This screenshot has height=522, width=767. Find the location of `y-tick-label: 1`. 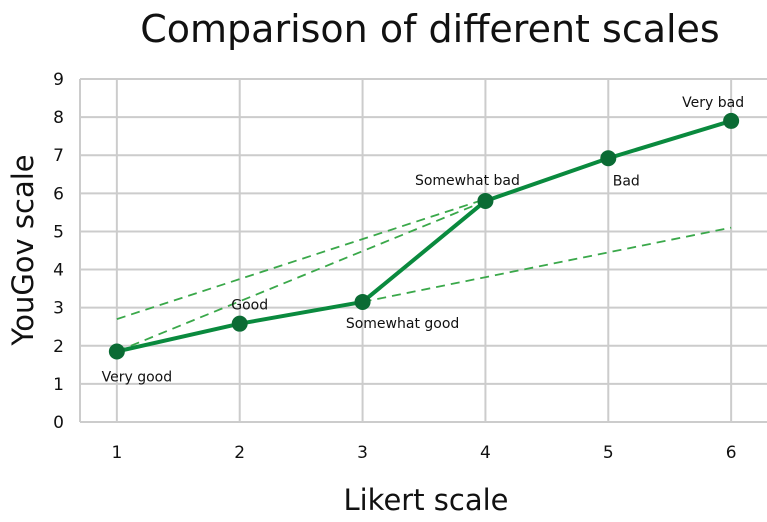

y-tick-label: 1 is located at coordinates (58, 385).